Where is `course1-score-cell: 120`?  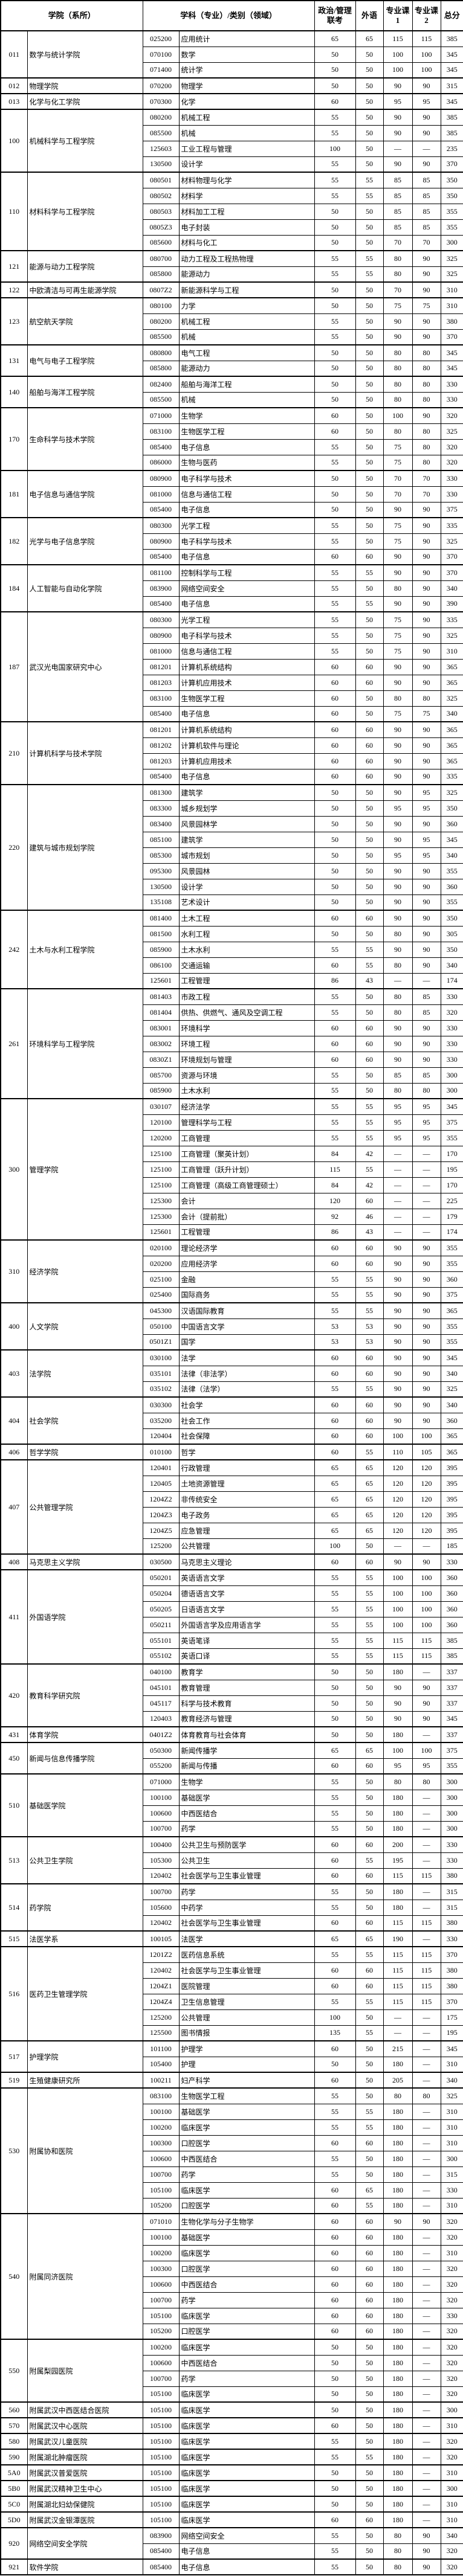
course1-score-cell: 120 is located at coordinates (398, 1467).